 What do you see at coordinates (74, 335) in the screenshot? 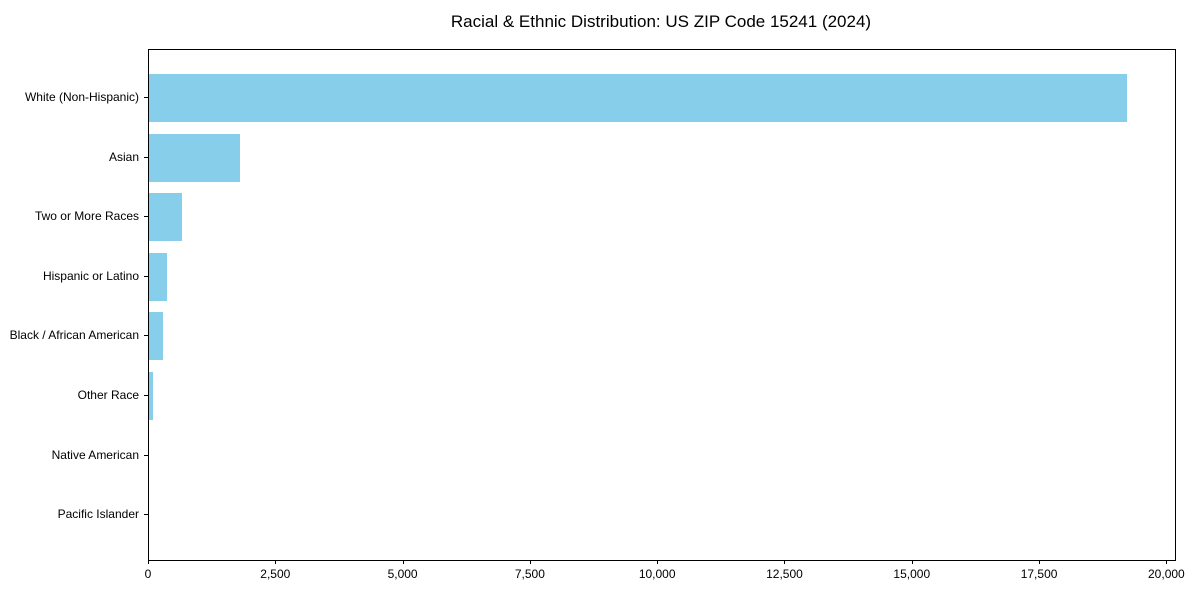
I see `y-tick-label-black-african-american: Black / African American` at bounding box center [74, 335].